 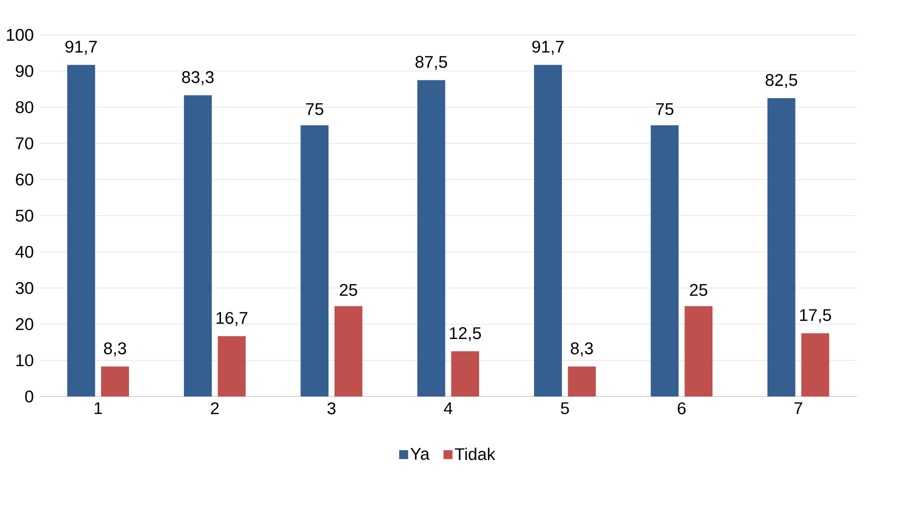 I want to click on data-label: 82,5, so click(x=782, y=81).